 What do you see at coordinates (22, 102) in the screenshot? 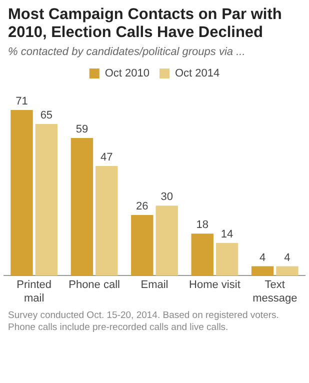
I see `data-label: 71` at bounding box center [22, 102].